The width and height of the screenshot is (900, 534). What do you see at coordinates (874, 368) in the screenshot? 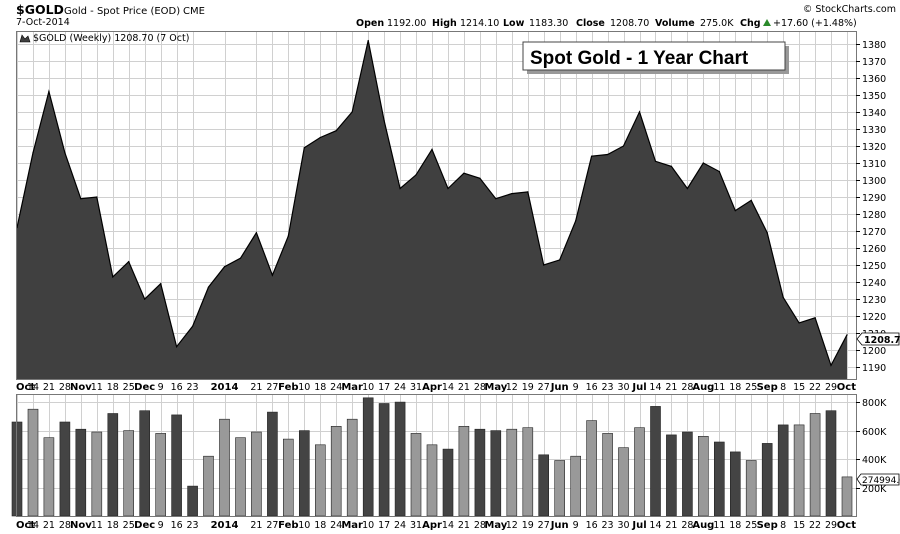
I see `price-tick-label: 1190` at bounding box center [874, 368].